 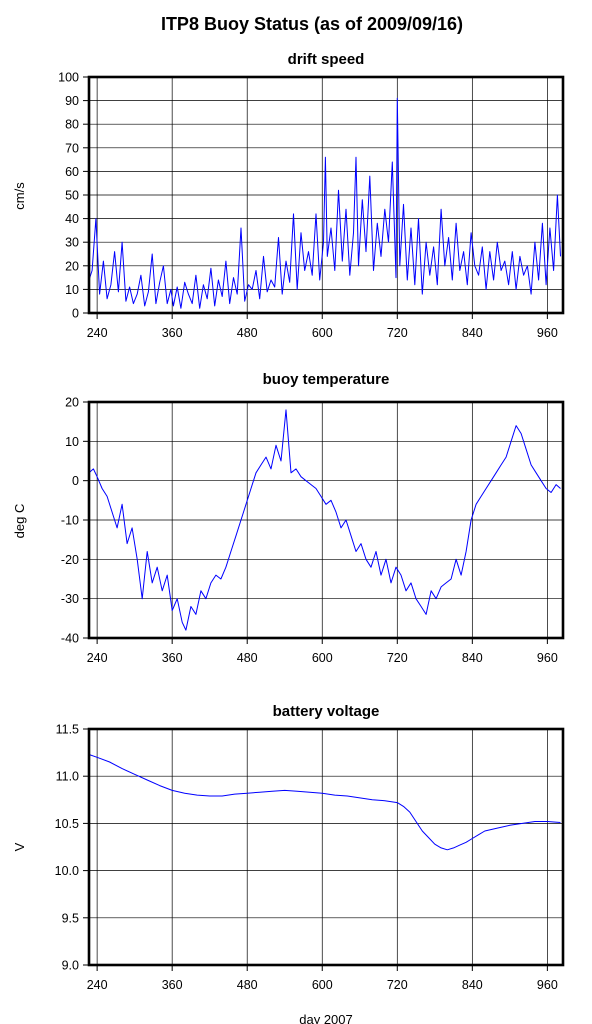 I want to click on y-tick-labels: -40 -30 -20 -10 0 10 20, so click(x=70, y=521).